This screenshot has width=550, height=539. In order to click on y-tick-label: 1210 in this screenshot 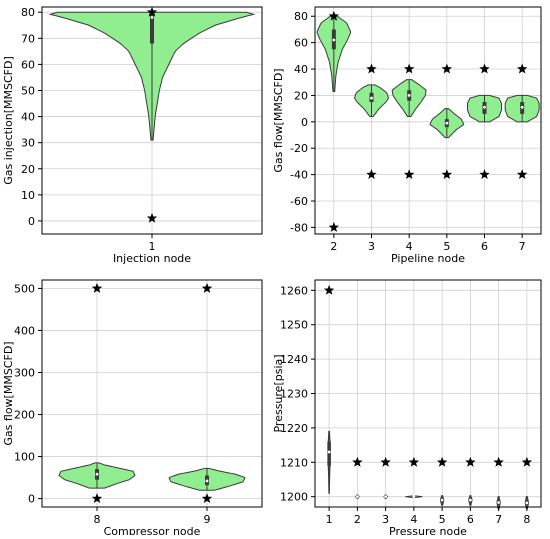, I will do `click(294, 462)`.